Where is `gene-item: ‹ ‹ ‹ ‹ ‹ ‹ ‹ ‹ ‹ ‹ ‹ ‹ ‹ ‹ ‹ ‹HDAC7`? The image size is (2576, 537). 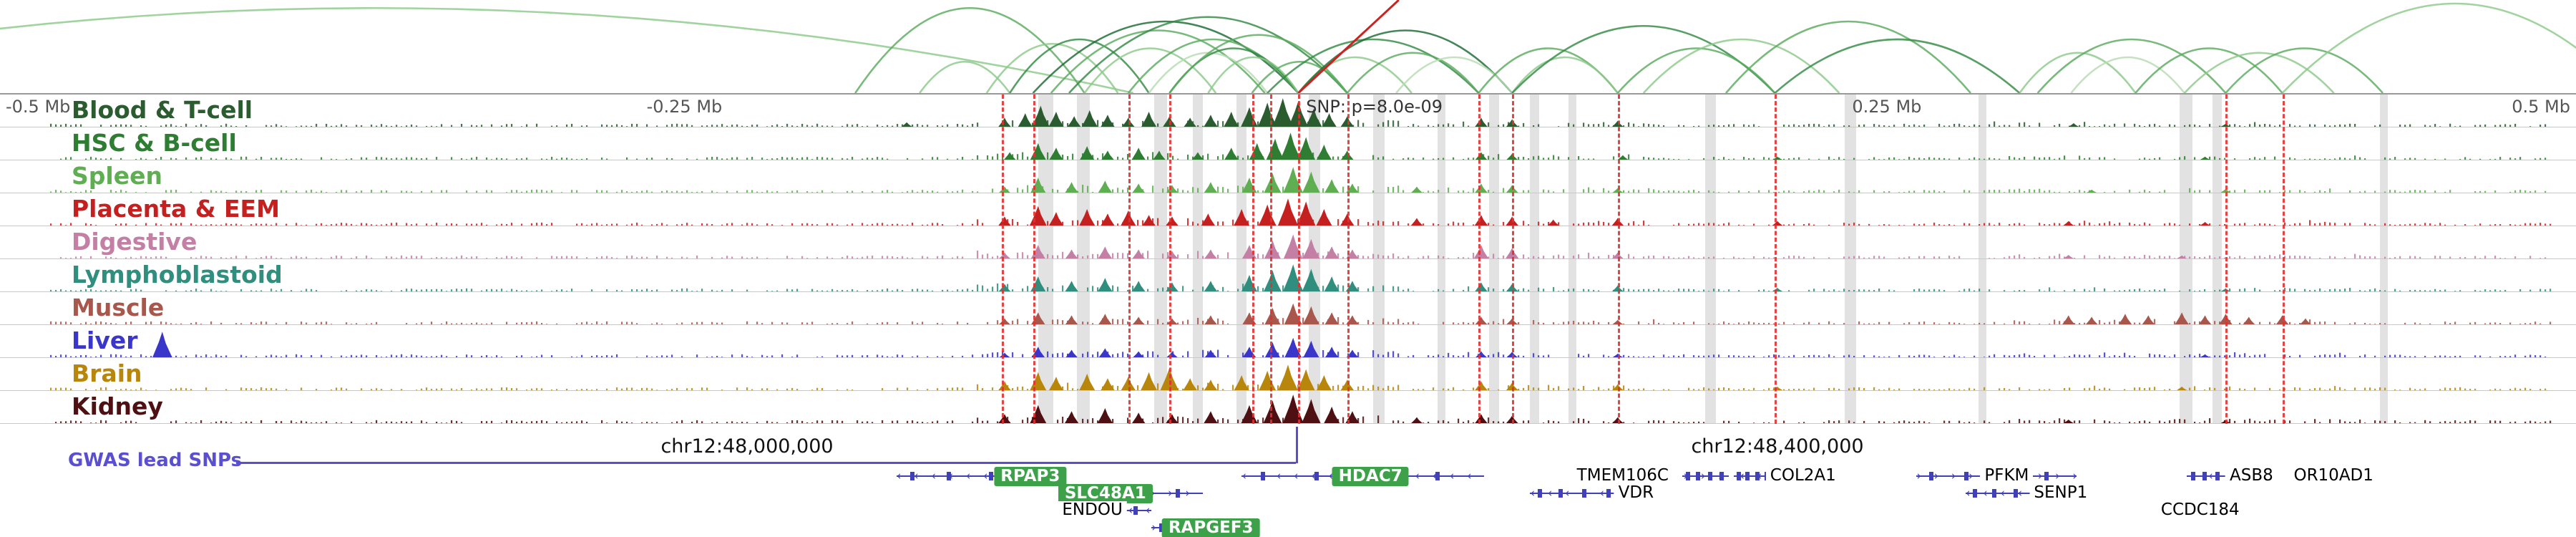
gene-item: ‹ ‹ ‹ ‹ ‹ ‹ ‹ ‹ ‹ ‹ ‹ ‹ ‹ ‹ ‹ ‹HDAC7 is located at coordinates (1362, 476).